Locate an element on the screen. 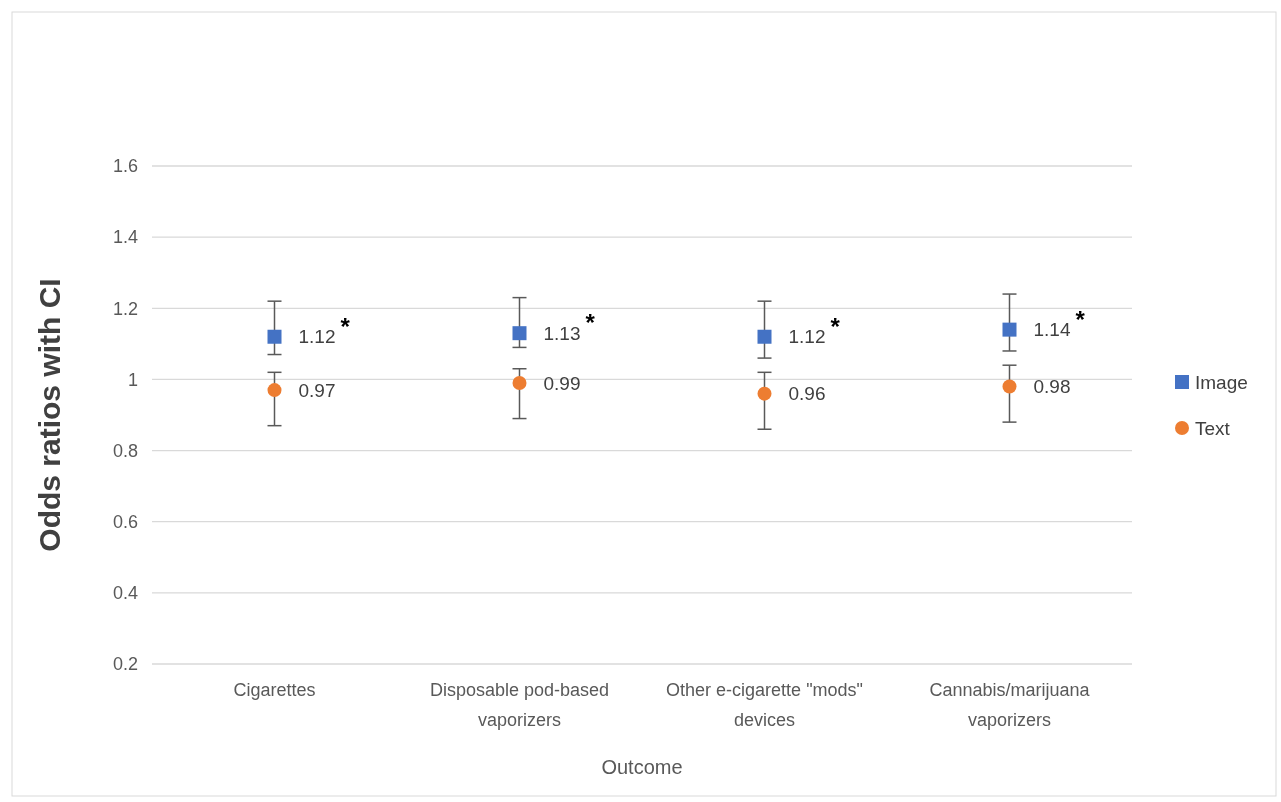  y-tick-label: 1.2 is located at coordinates (125, 308).